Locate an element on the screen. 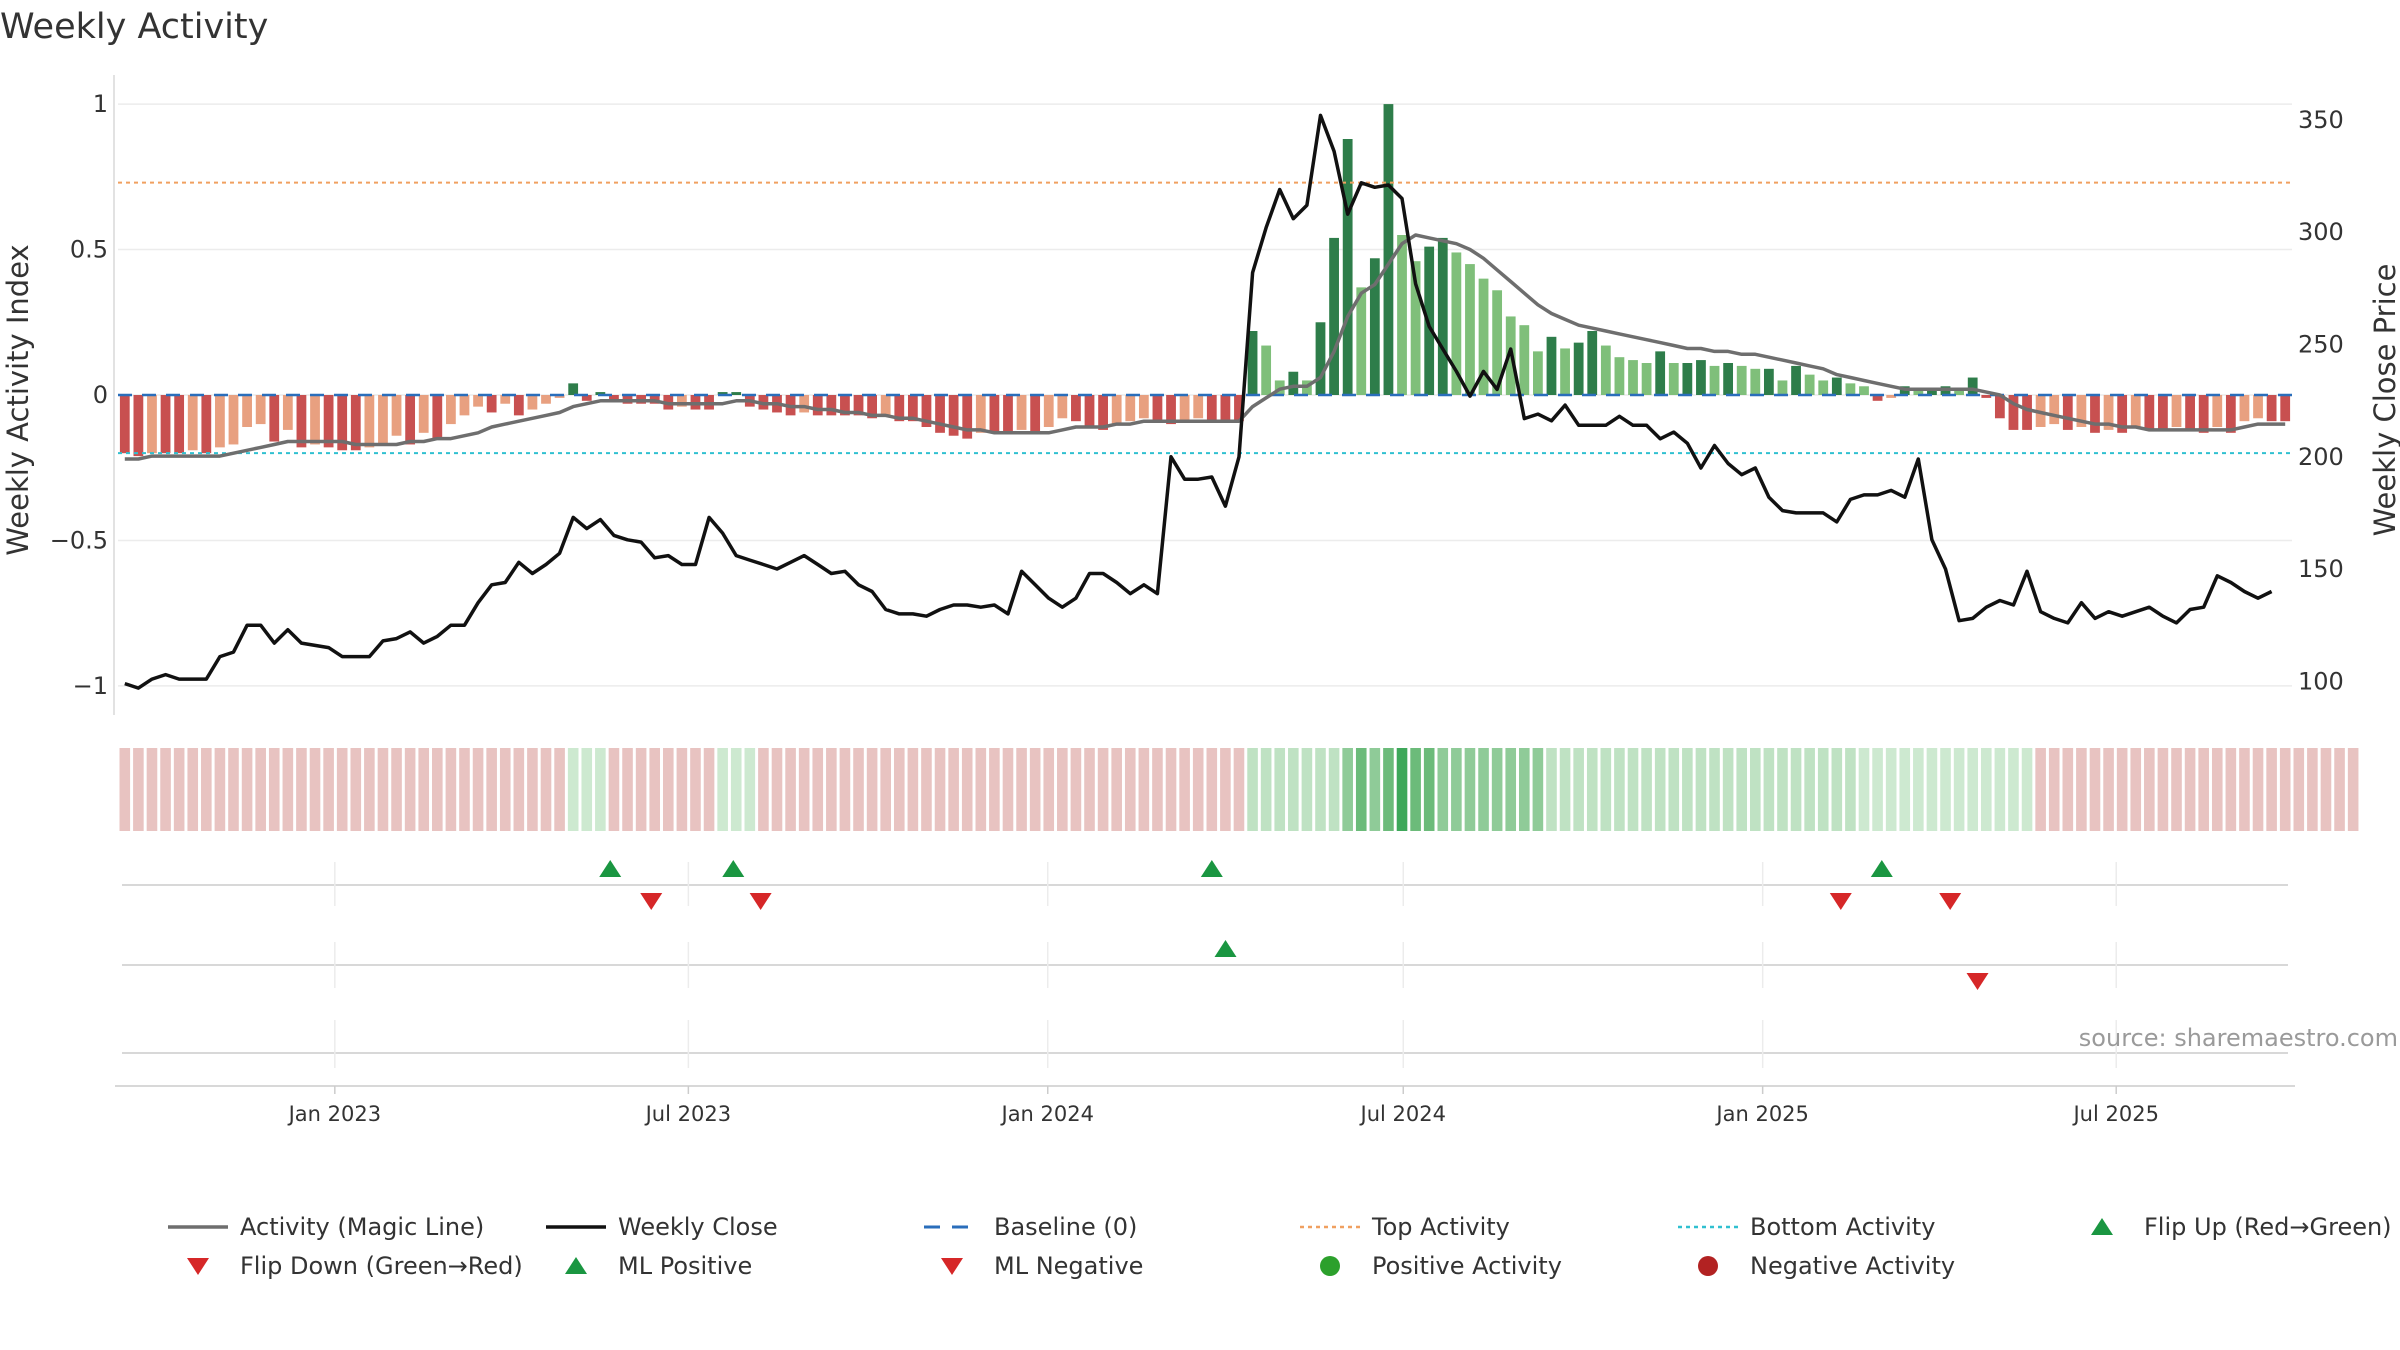 This screenshot has height=1350, width=2400. legend-item: Baseline (0) is located at coordinates (1030, 1227).